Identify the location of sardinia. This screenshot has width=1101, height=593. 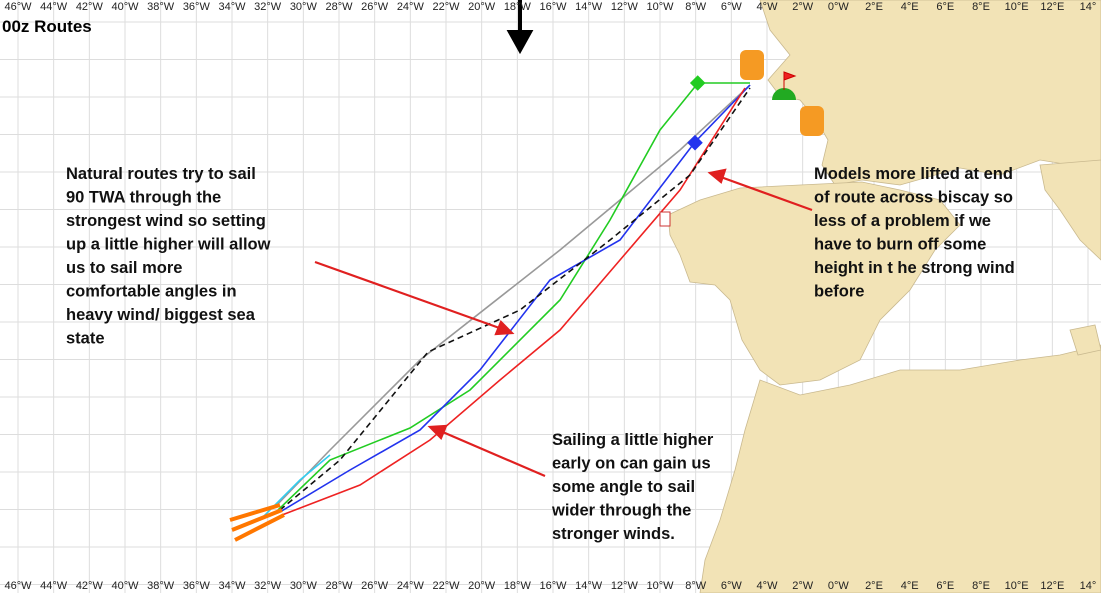
(1085, 340).